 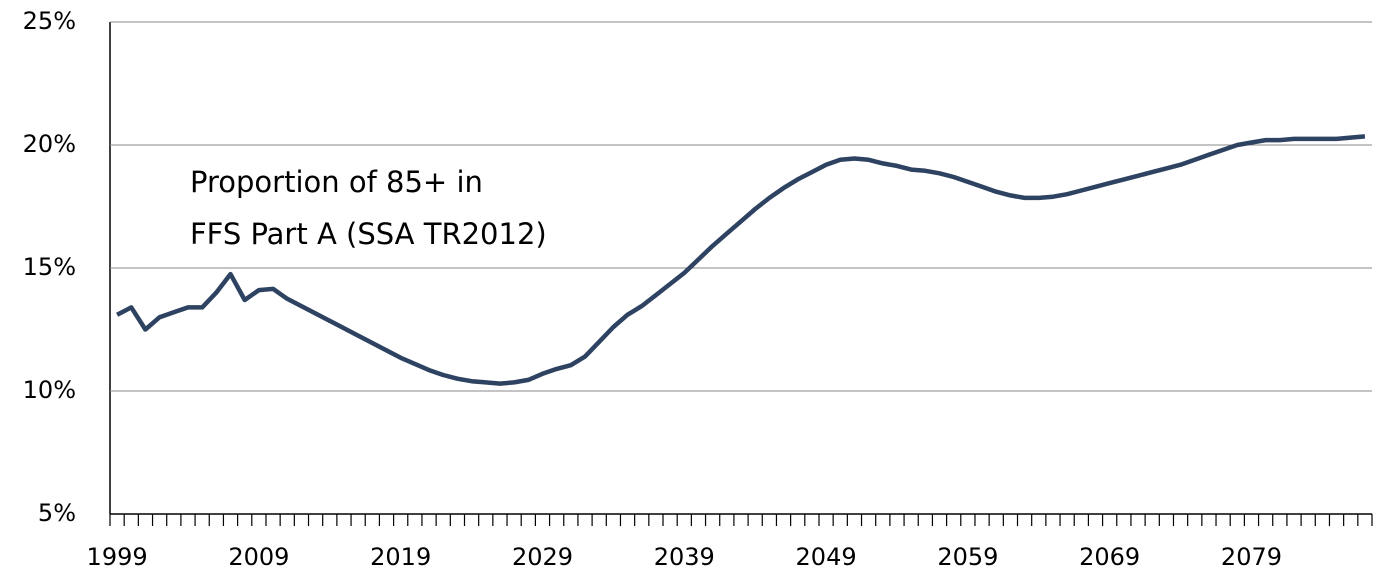 What do you see at coordinates (336, 182) in the screenshot?
I see `annotation: Proportion of 85+ in` at bounding box center [336, 182].